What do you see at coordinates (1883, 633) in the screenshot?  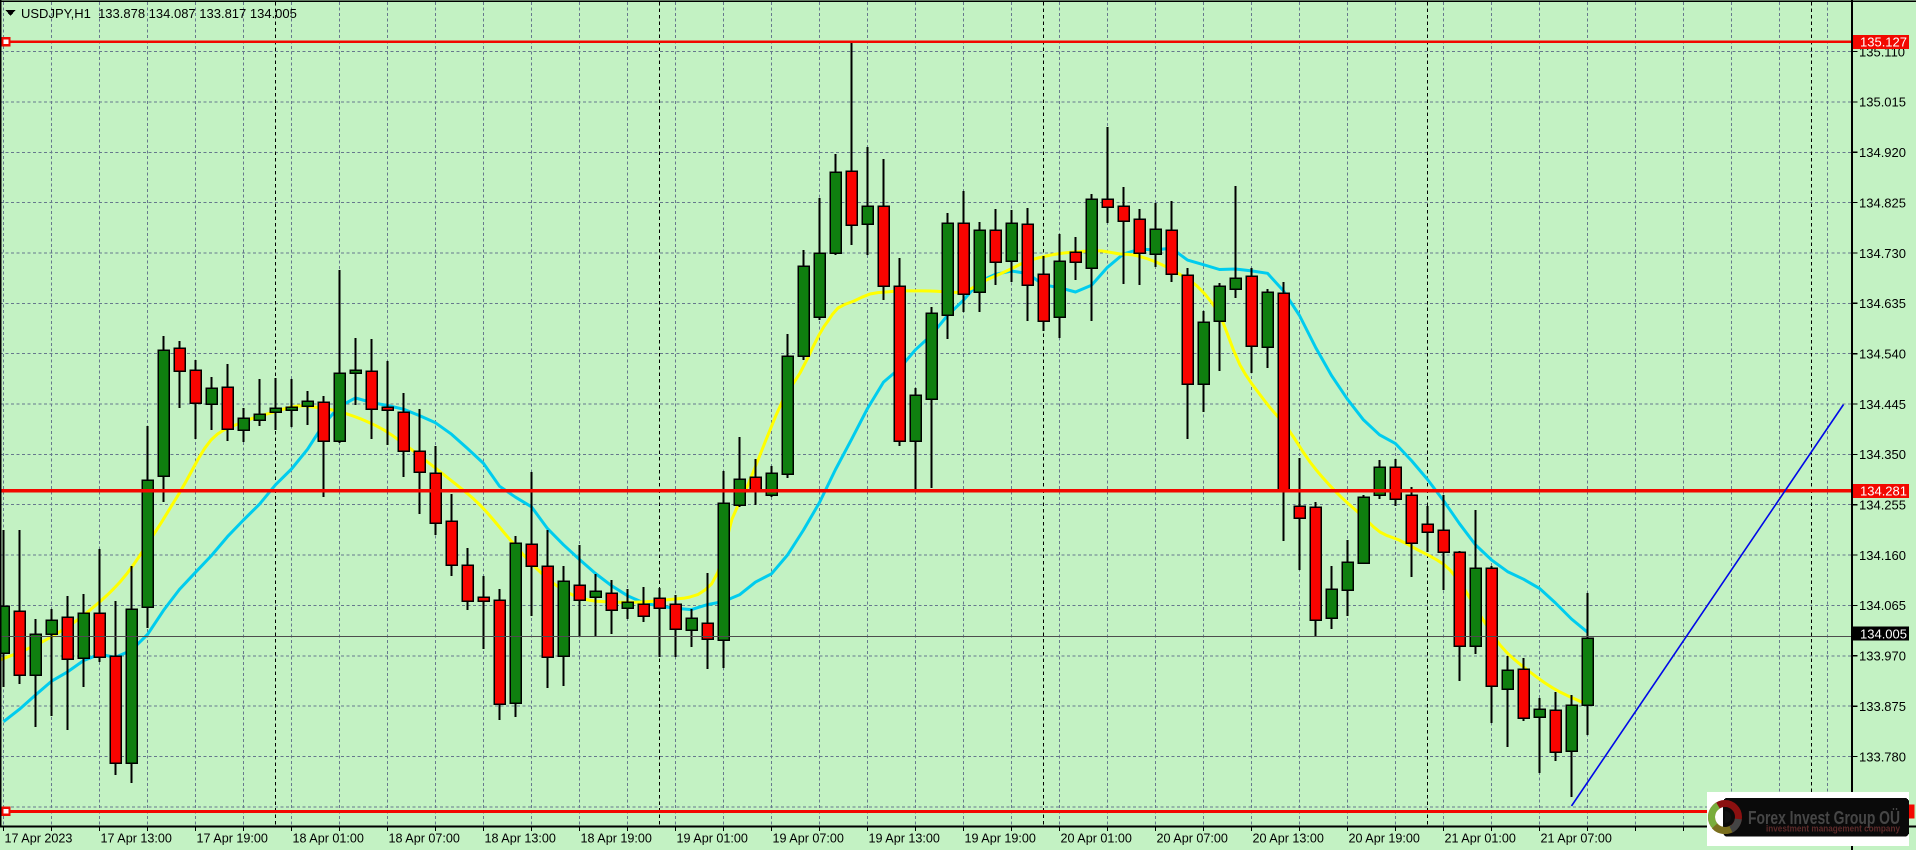 I see `svg-text: 134.005` at bounding box center [1883, 633].